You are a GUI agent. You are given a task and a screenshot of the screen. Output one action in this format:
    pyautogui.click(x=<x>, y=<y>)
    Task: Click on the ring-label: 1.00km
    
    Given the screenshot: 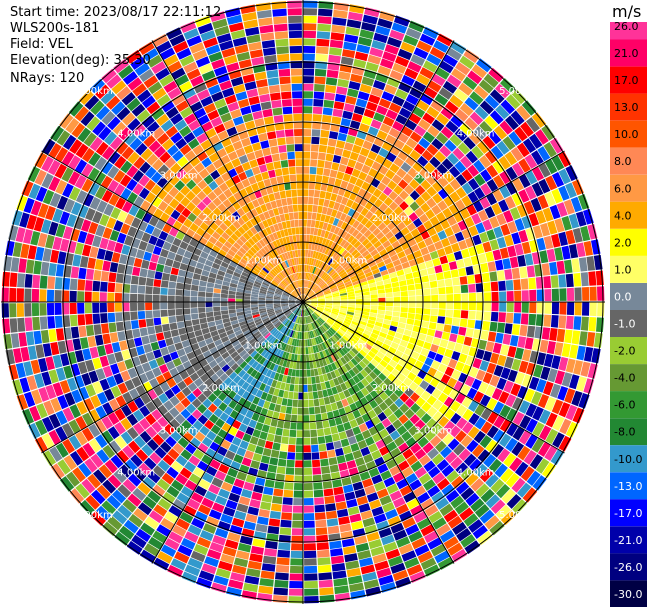 What is the action you would take?
    pyautogui.click(x=348, y=345)
    